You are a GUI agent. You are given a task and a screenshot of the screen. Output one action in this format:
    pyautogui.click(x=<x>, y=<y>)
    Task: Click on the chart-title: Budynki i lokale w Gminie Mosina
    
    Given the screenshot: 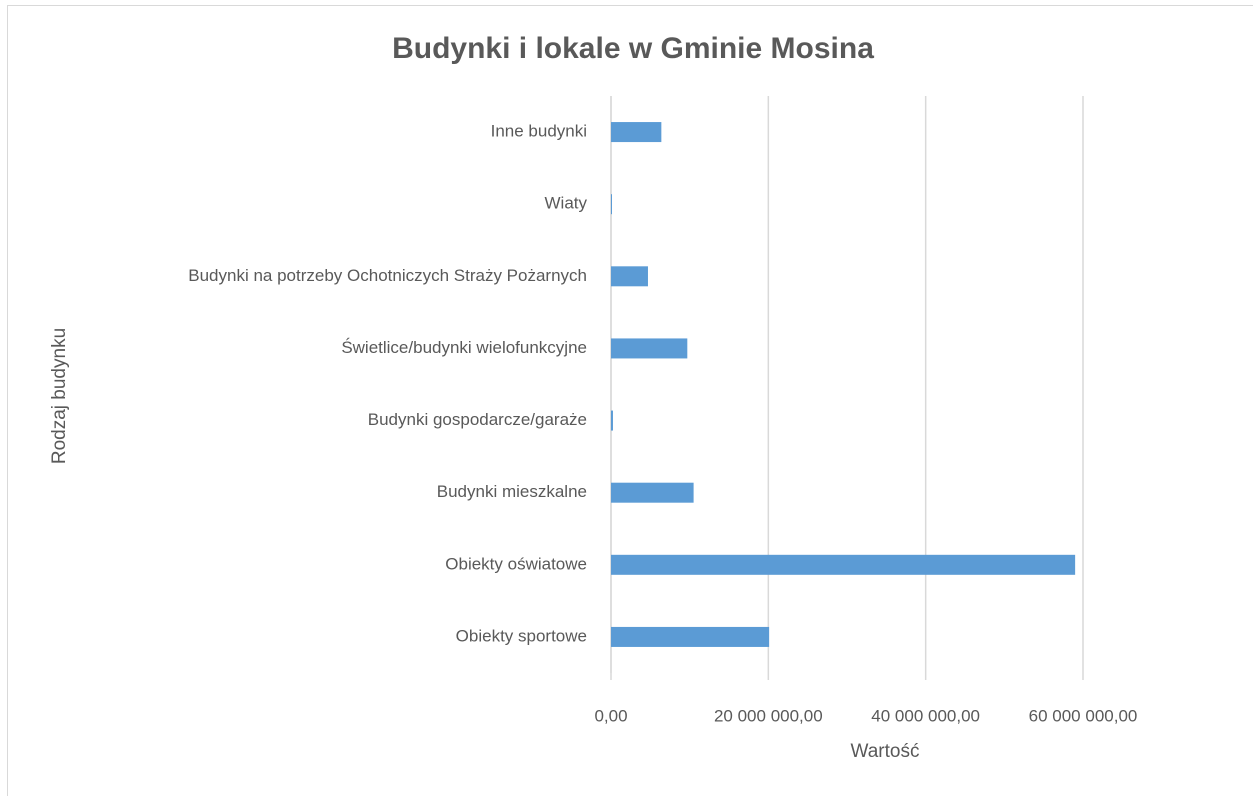 What is the action you would take?
    pyautogui.click(x=633, y=48)
    